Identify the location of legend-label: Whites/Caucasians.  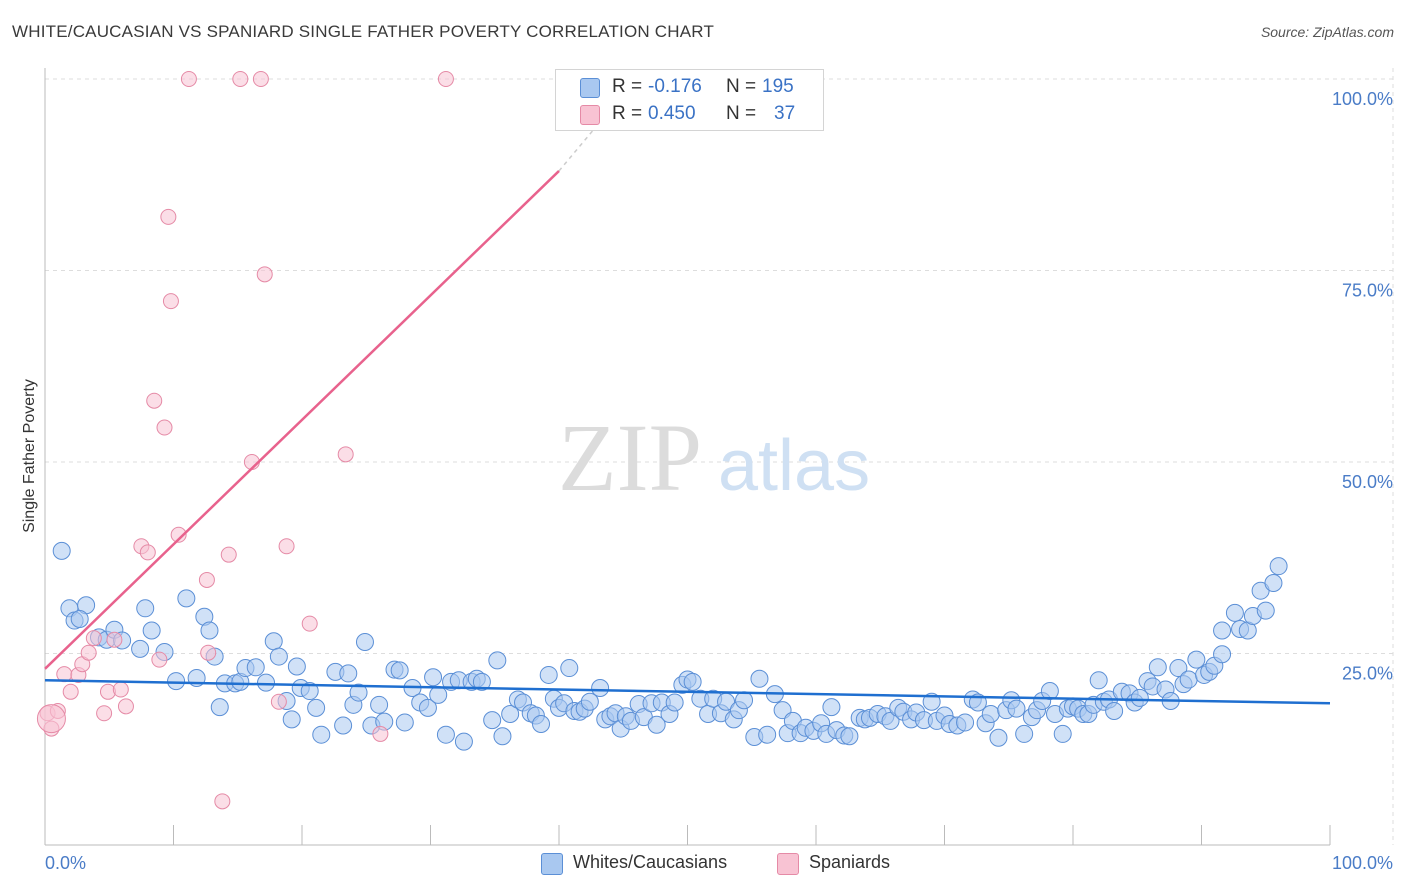
(650, 862).